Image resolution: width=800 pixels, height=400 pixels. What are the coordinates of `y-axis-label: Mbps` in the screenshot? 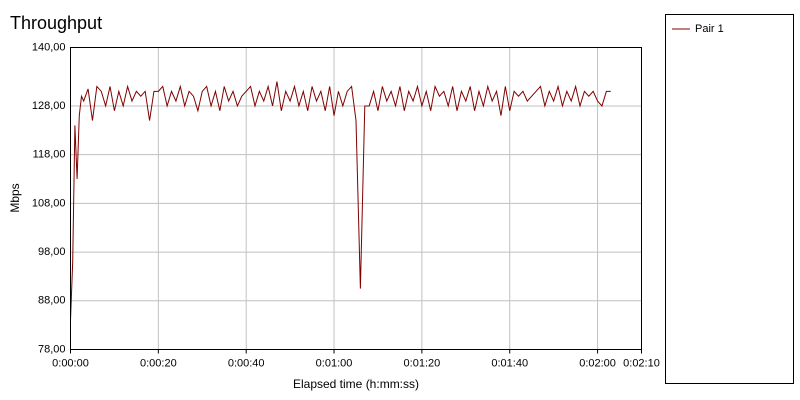 It's located at (15, 197).